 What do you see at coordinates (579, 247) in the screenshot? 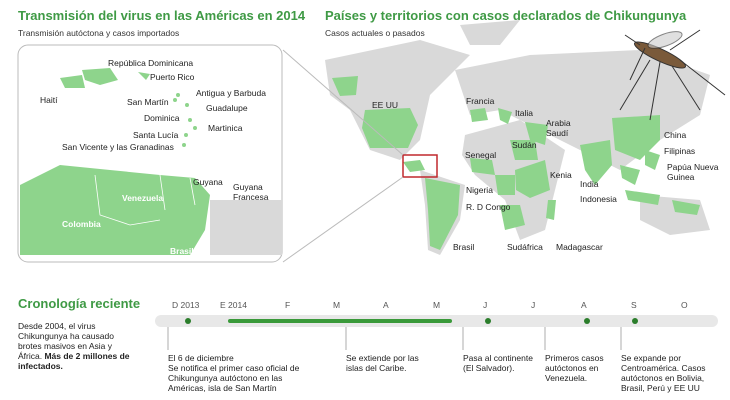
I see `map-label: Madagascar` at bounding box center [579, 247].